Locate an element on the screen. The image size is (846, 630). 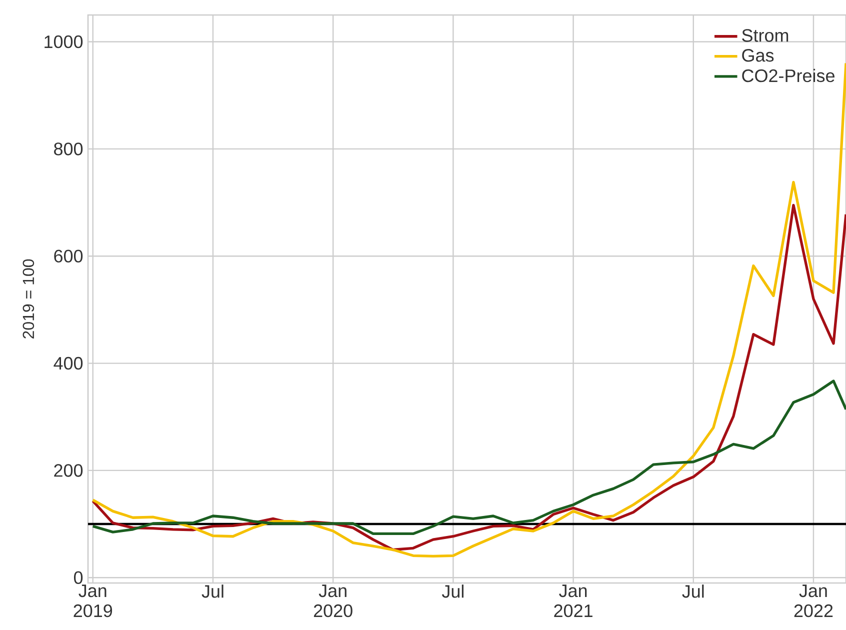
x-tick-label: Jan 2021 is located at coordinates (573, 601).